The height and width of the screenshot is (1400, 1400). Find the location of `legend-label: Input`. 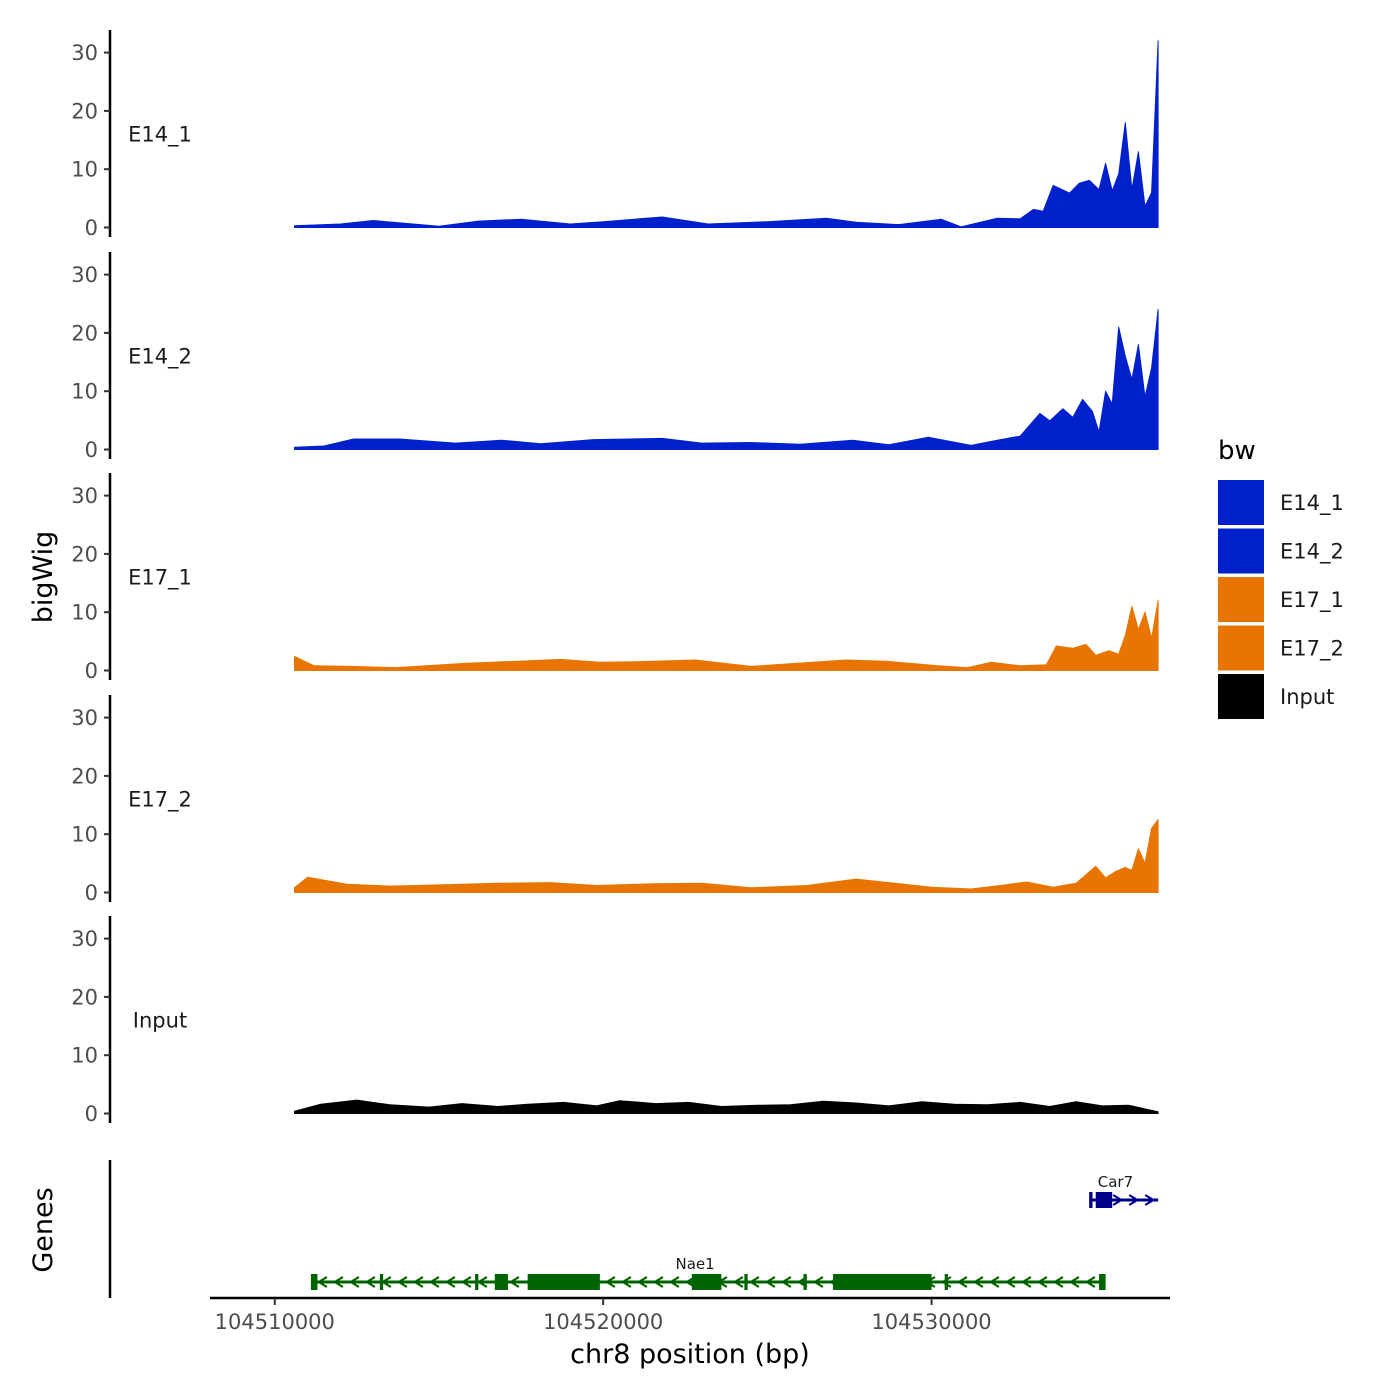

legend-label: Input is located at coordinates (1307, 697).